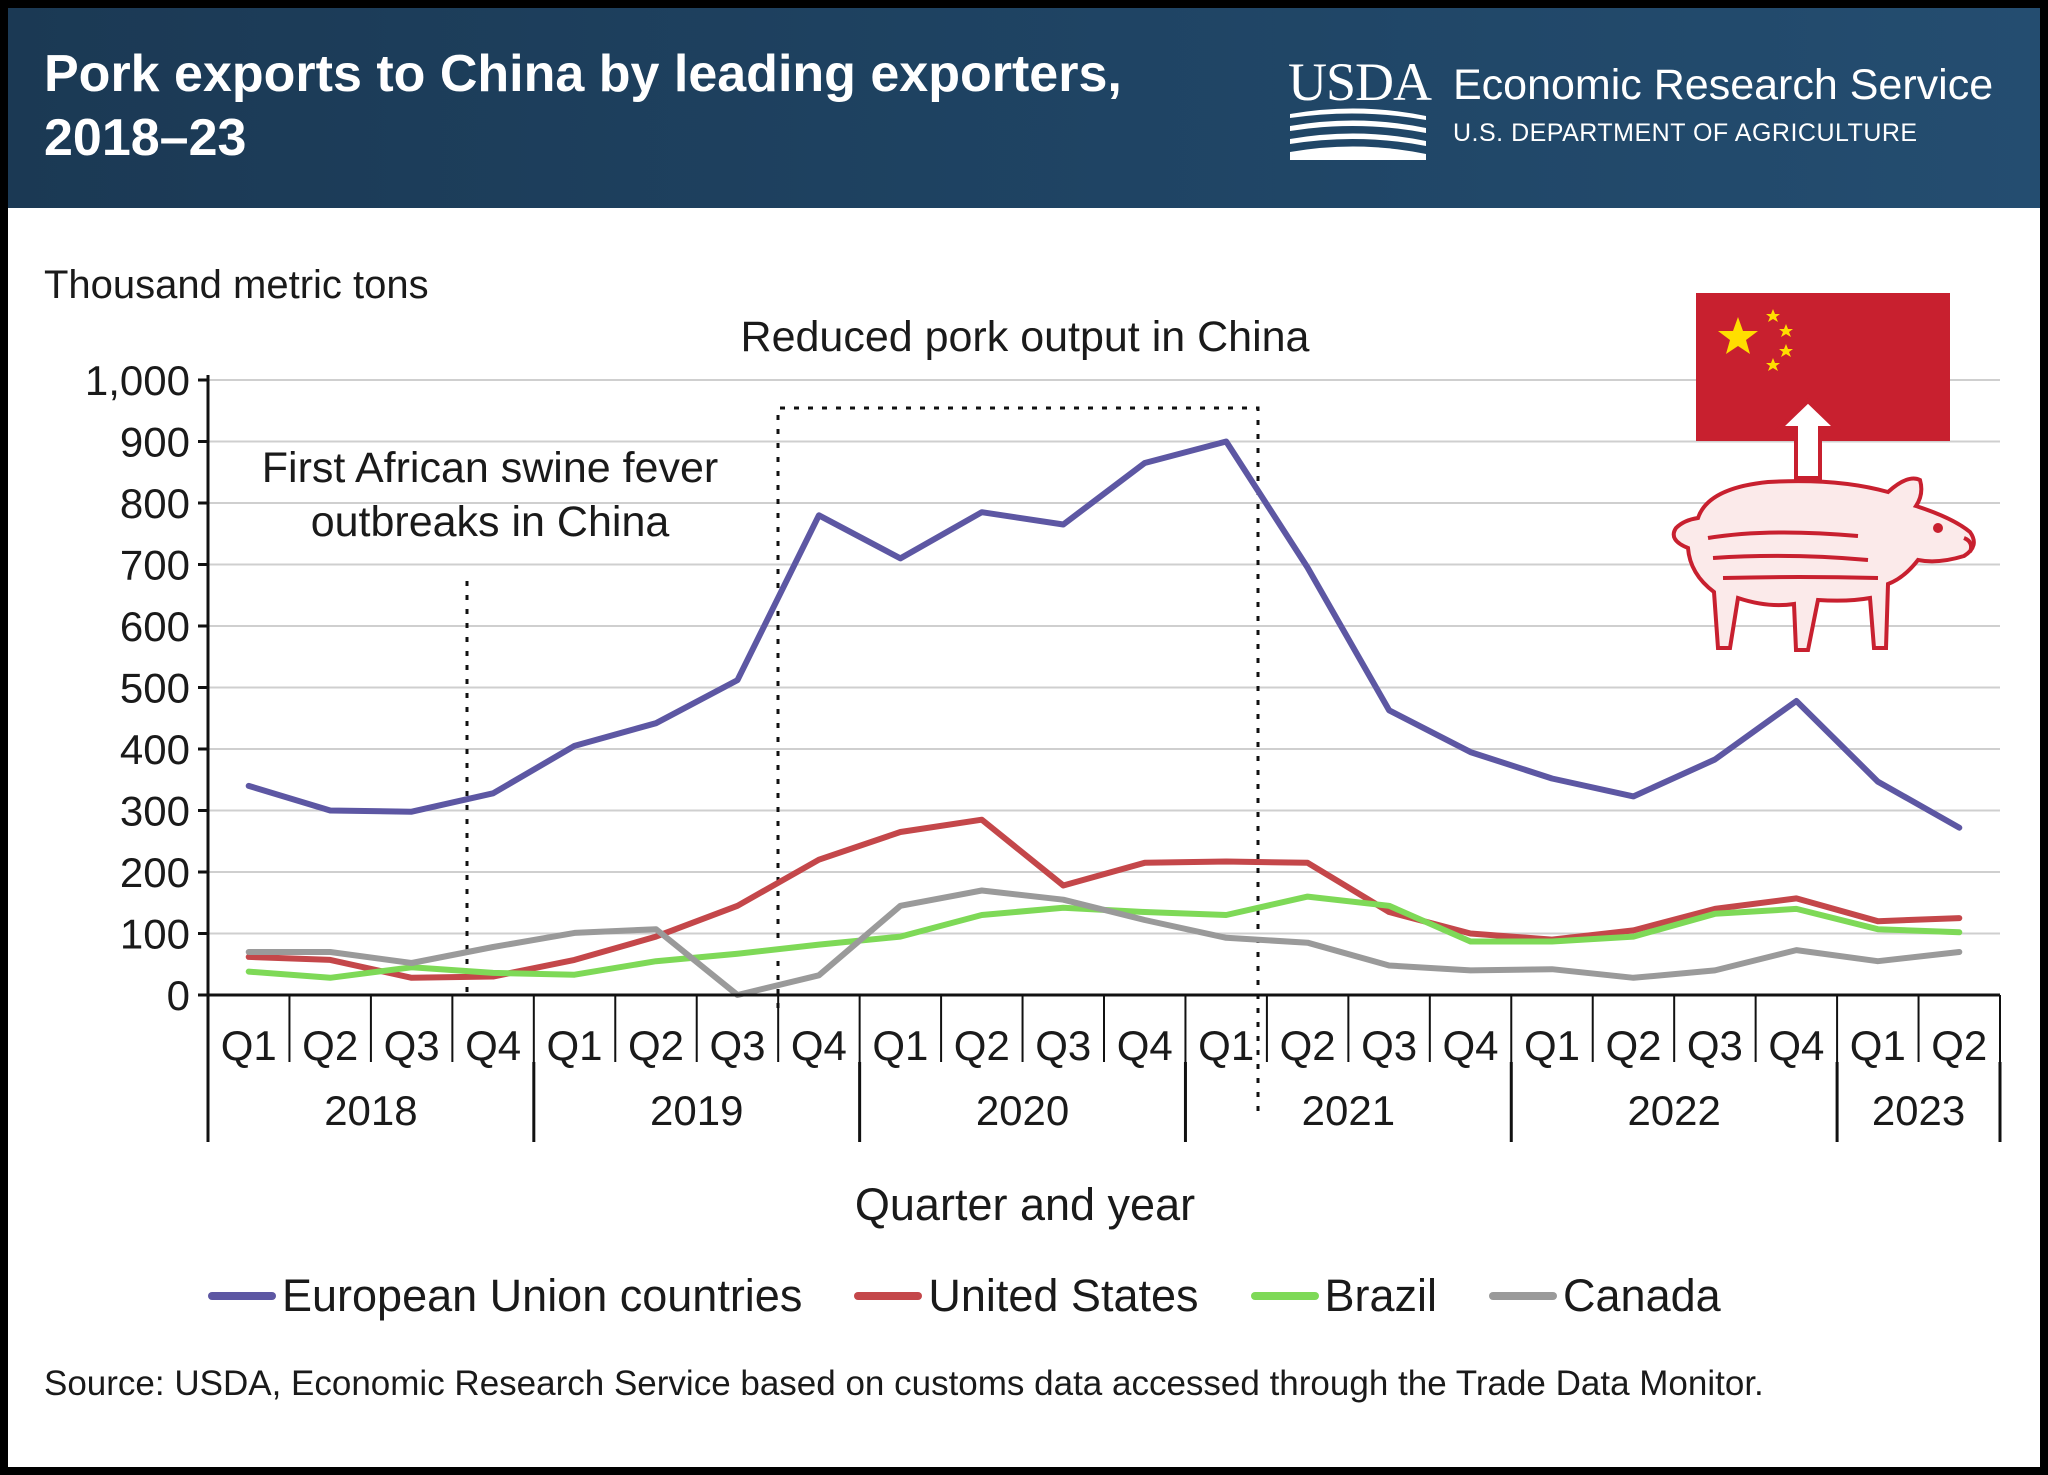 The height and width of the screenshot is (1475, 2048). I want to click on x-axis-title: Quarter and year, so click(1025, 1204).